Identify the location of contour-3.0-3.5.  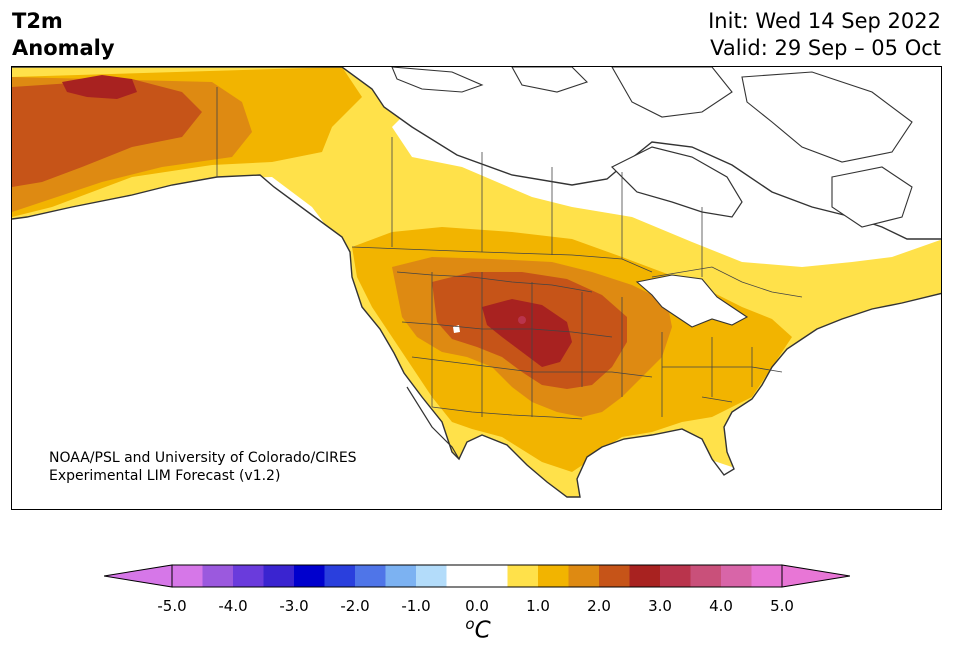
(522, 320).